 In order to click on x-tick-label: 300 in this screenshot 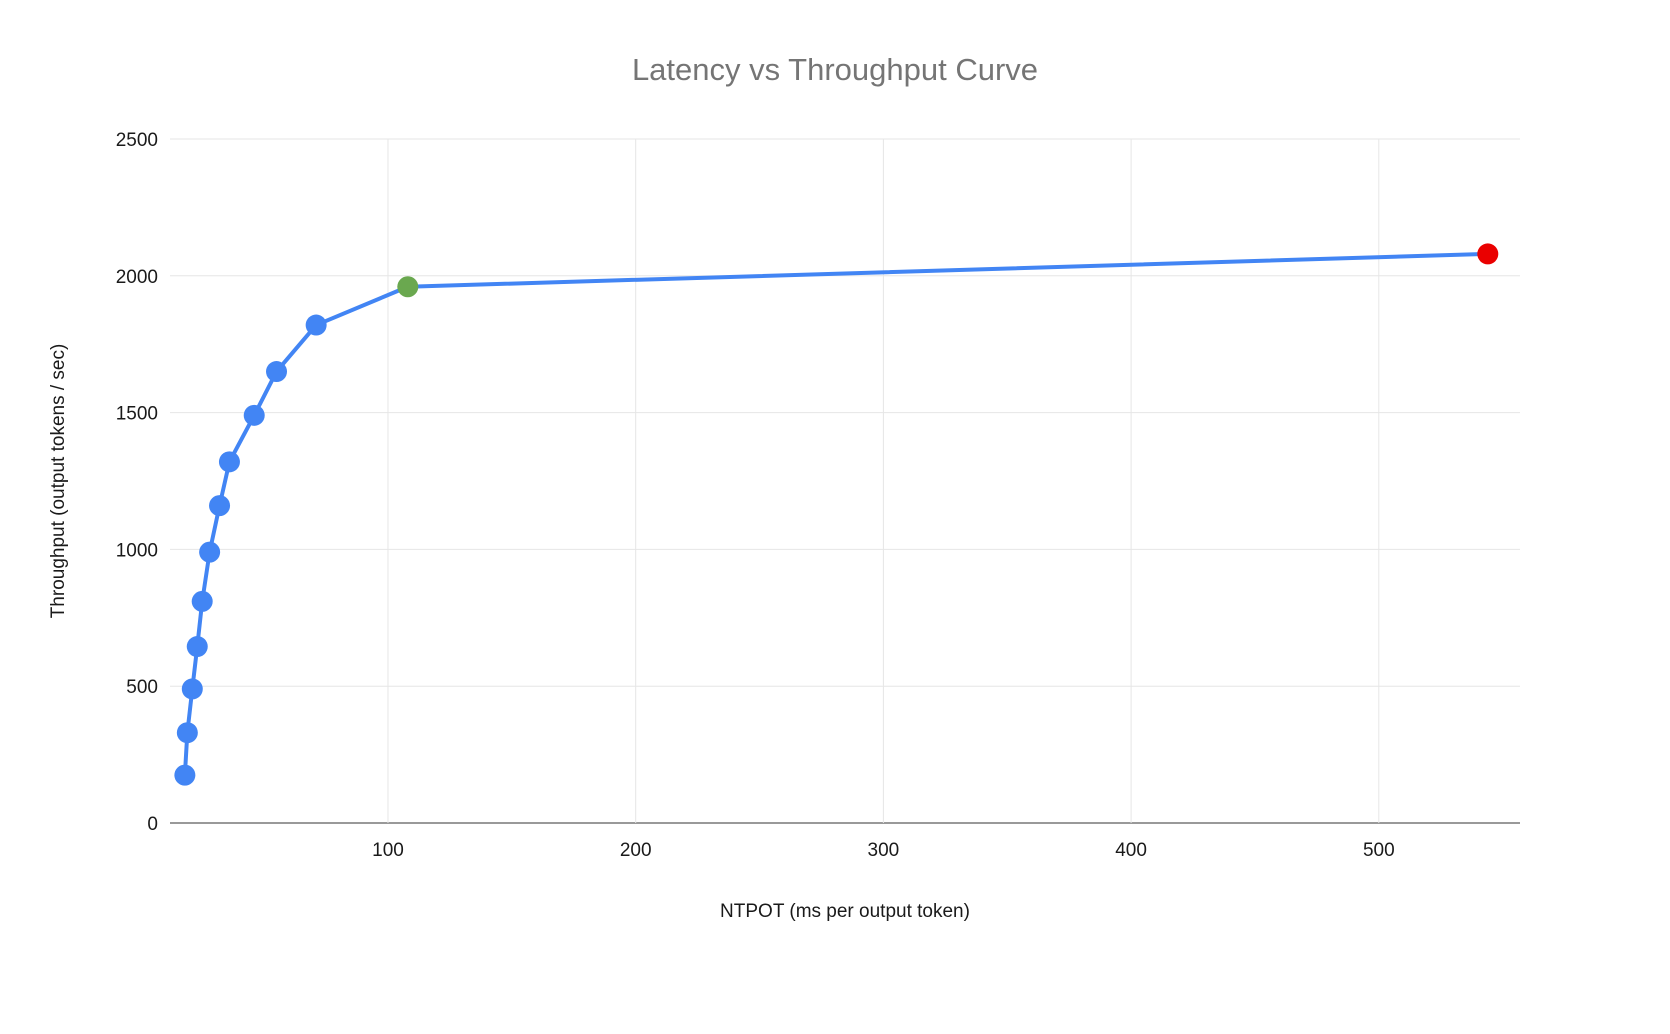, I will do `click(884, 850)`.